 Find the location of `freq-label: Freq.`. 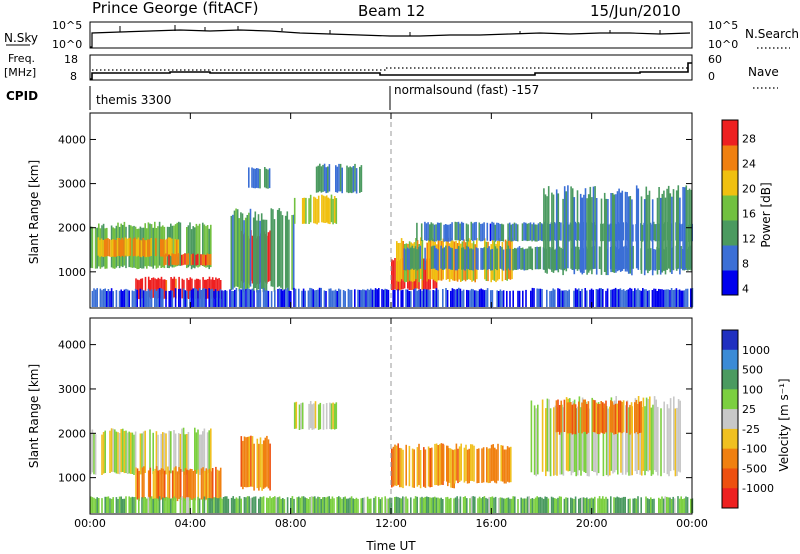

freq-label: Freq. is located at coordinates (21, 58).